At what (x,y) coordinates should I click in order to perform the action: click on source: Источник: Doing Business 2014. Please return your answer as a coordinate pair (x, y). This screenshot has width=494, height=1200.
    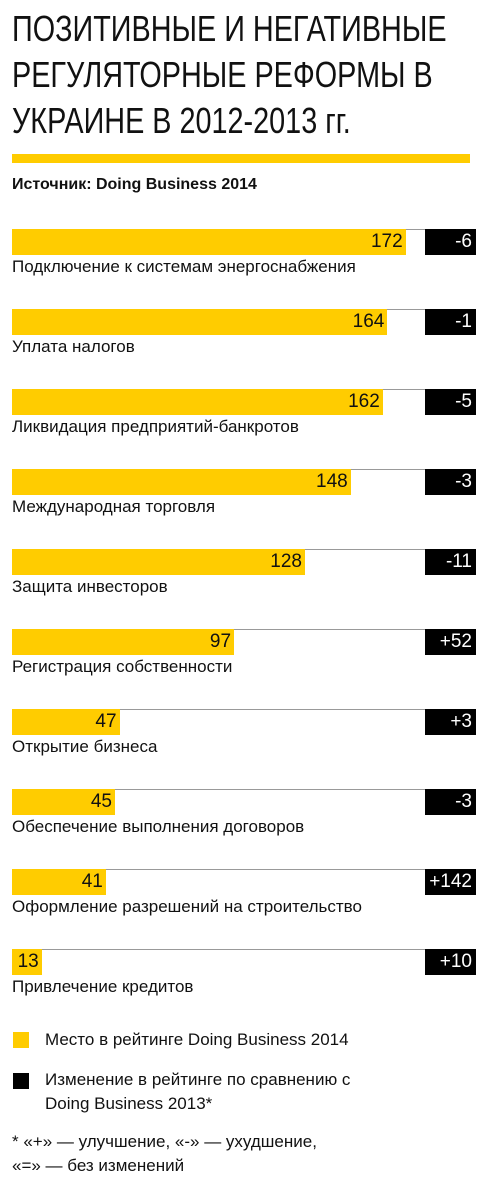
    Looking at the image, I should click on (134, 184).